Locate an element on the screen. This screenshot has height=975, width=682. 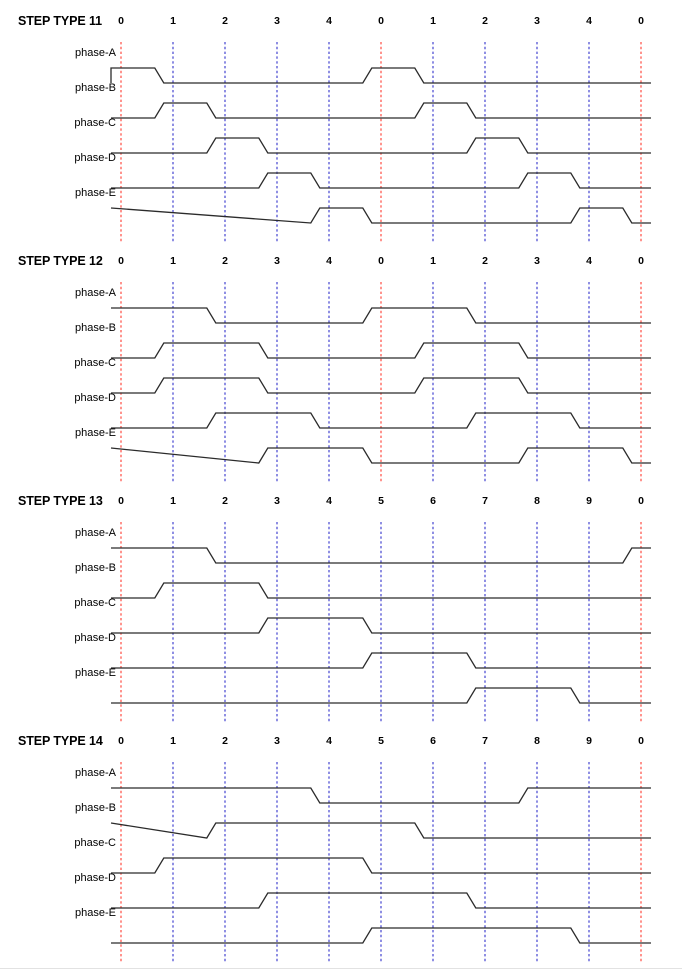
page-bottom-rule is located at coordinates (341, 968).